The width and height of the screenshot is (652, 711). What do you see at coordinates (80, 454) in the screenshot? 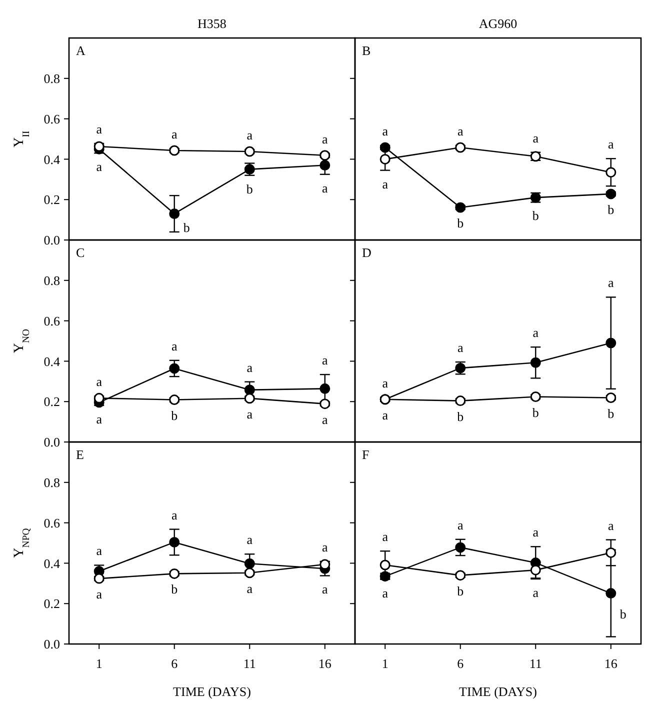
I see `annotation: E` at bounding box center [80, 454].